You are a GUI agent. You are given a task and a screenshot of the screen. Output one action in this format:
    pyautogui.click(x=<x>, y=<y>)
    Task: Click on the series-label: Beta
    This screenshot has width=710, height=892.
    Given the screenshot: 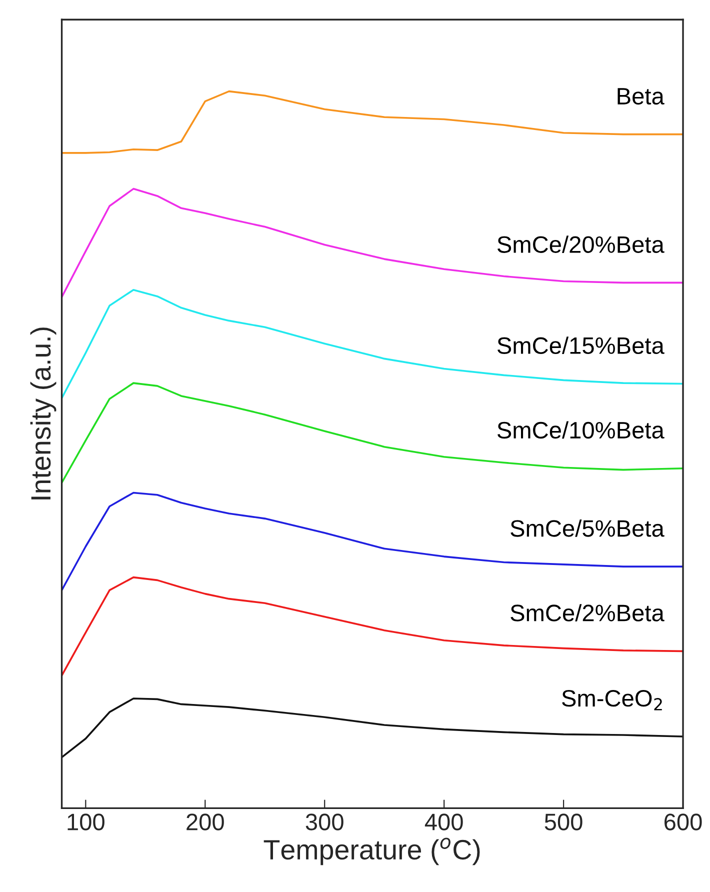 What is the action you would take?
    pyautogui.click(x=641, y=96)
    